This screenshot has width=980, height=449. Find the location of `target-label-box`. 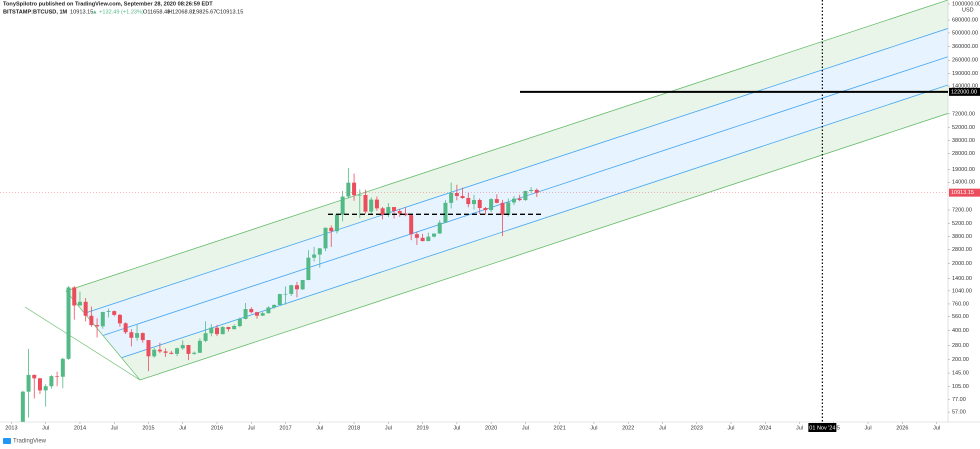

target-label-box is located at coordinates (964, 91).